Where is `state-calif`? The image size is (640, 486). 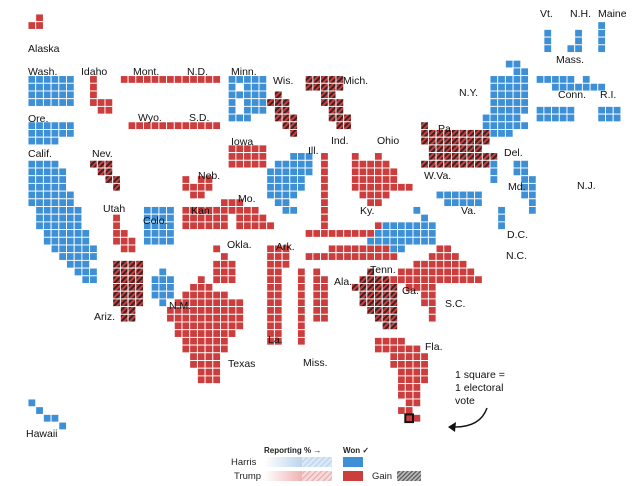
state-calif is located at coordinates (62, 221).